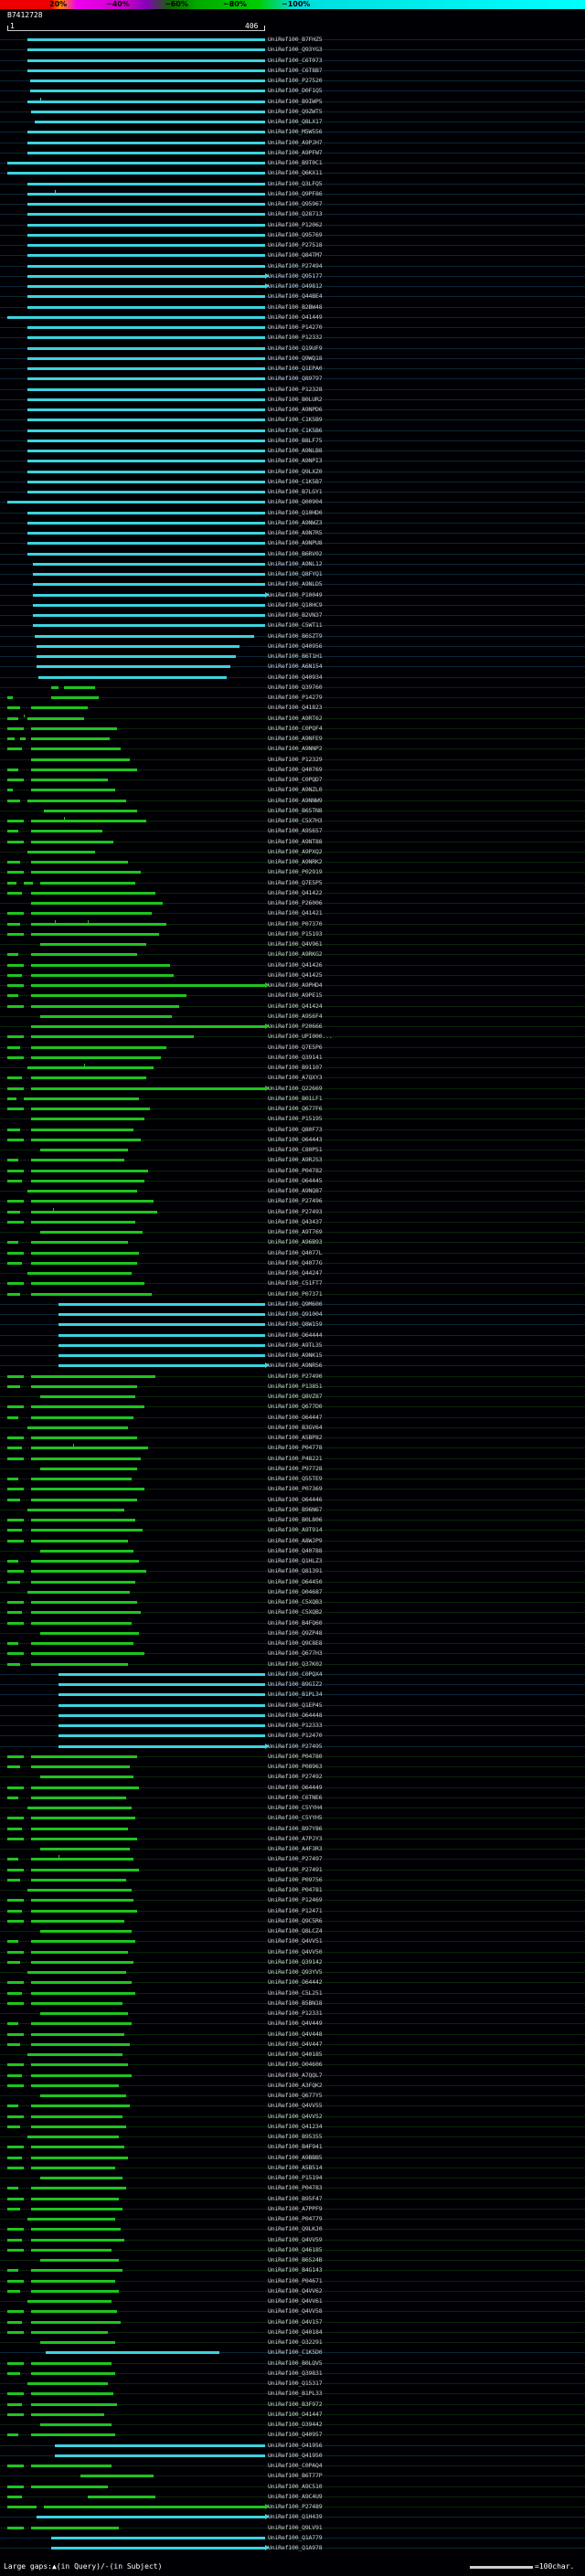 This screenshot has width=585, height=2576. What do you see at coordinates (296, 1787) in the screenshot?
I see `hit-label: UniRef100_O64449` at bounding box center [296, 1787].